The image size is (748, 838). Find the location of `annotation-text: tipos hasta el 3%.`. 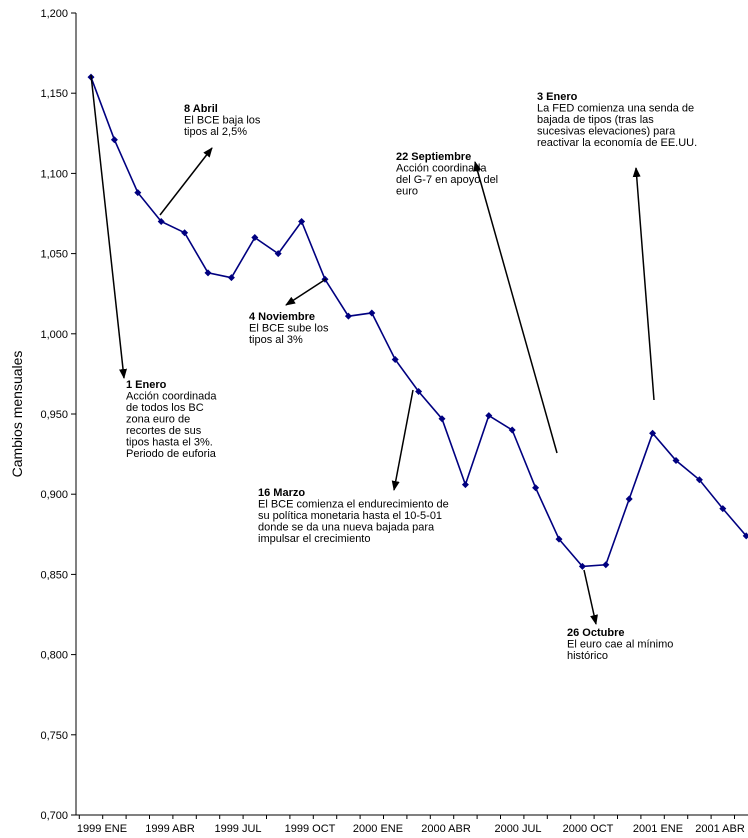

annotation-text: tipos hasta el 3%. is located at coordinates (169, 443).